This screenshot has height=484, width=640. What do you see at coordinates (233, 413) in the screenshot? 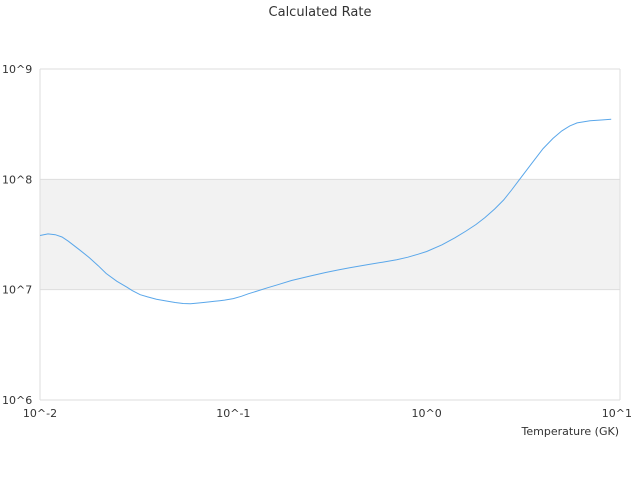
I see `x-tick-label: 10^-1` at bounding box center [233, 413].